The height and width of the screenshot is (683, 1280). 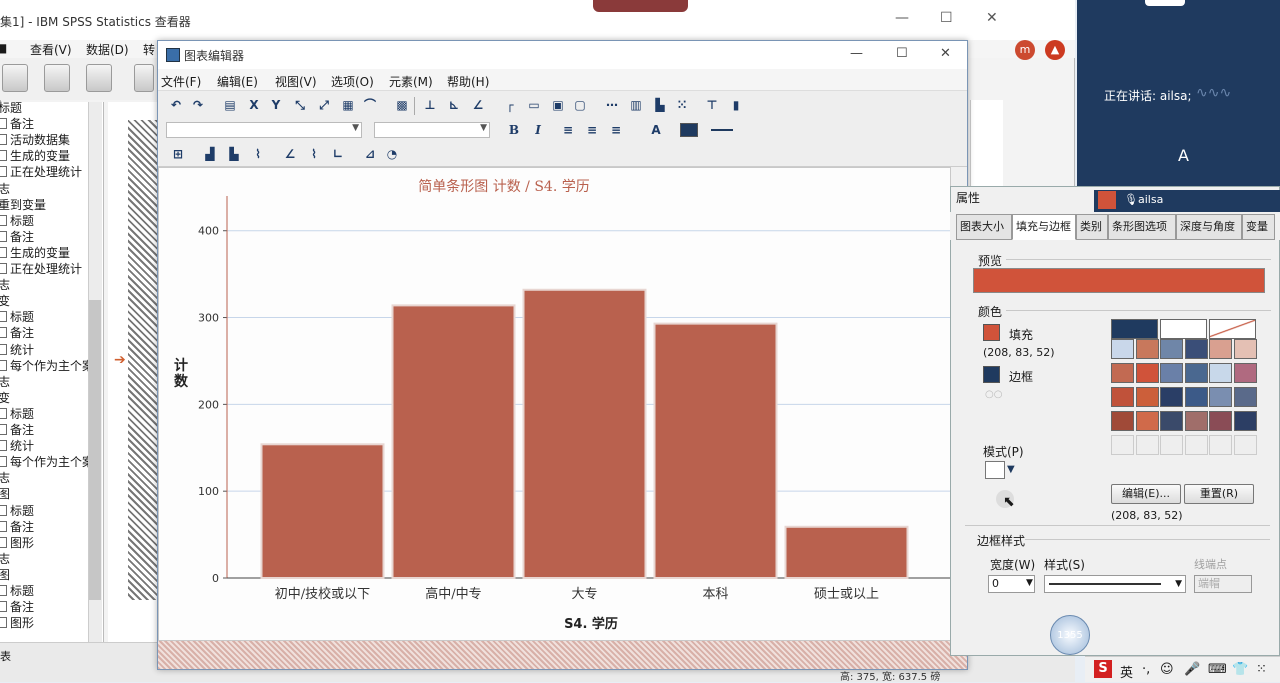 I want to click on pattern-dropdown-icon: ▼, so click(x=1011, y=469).